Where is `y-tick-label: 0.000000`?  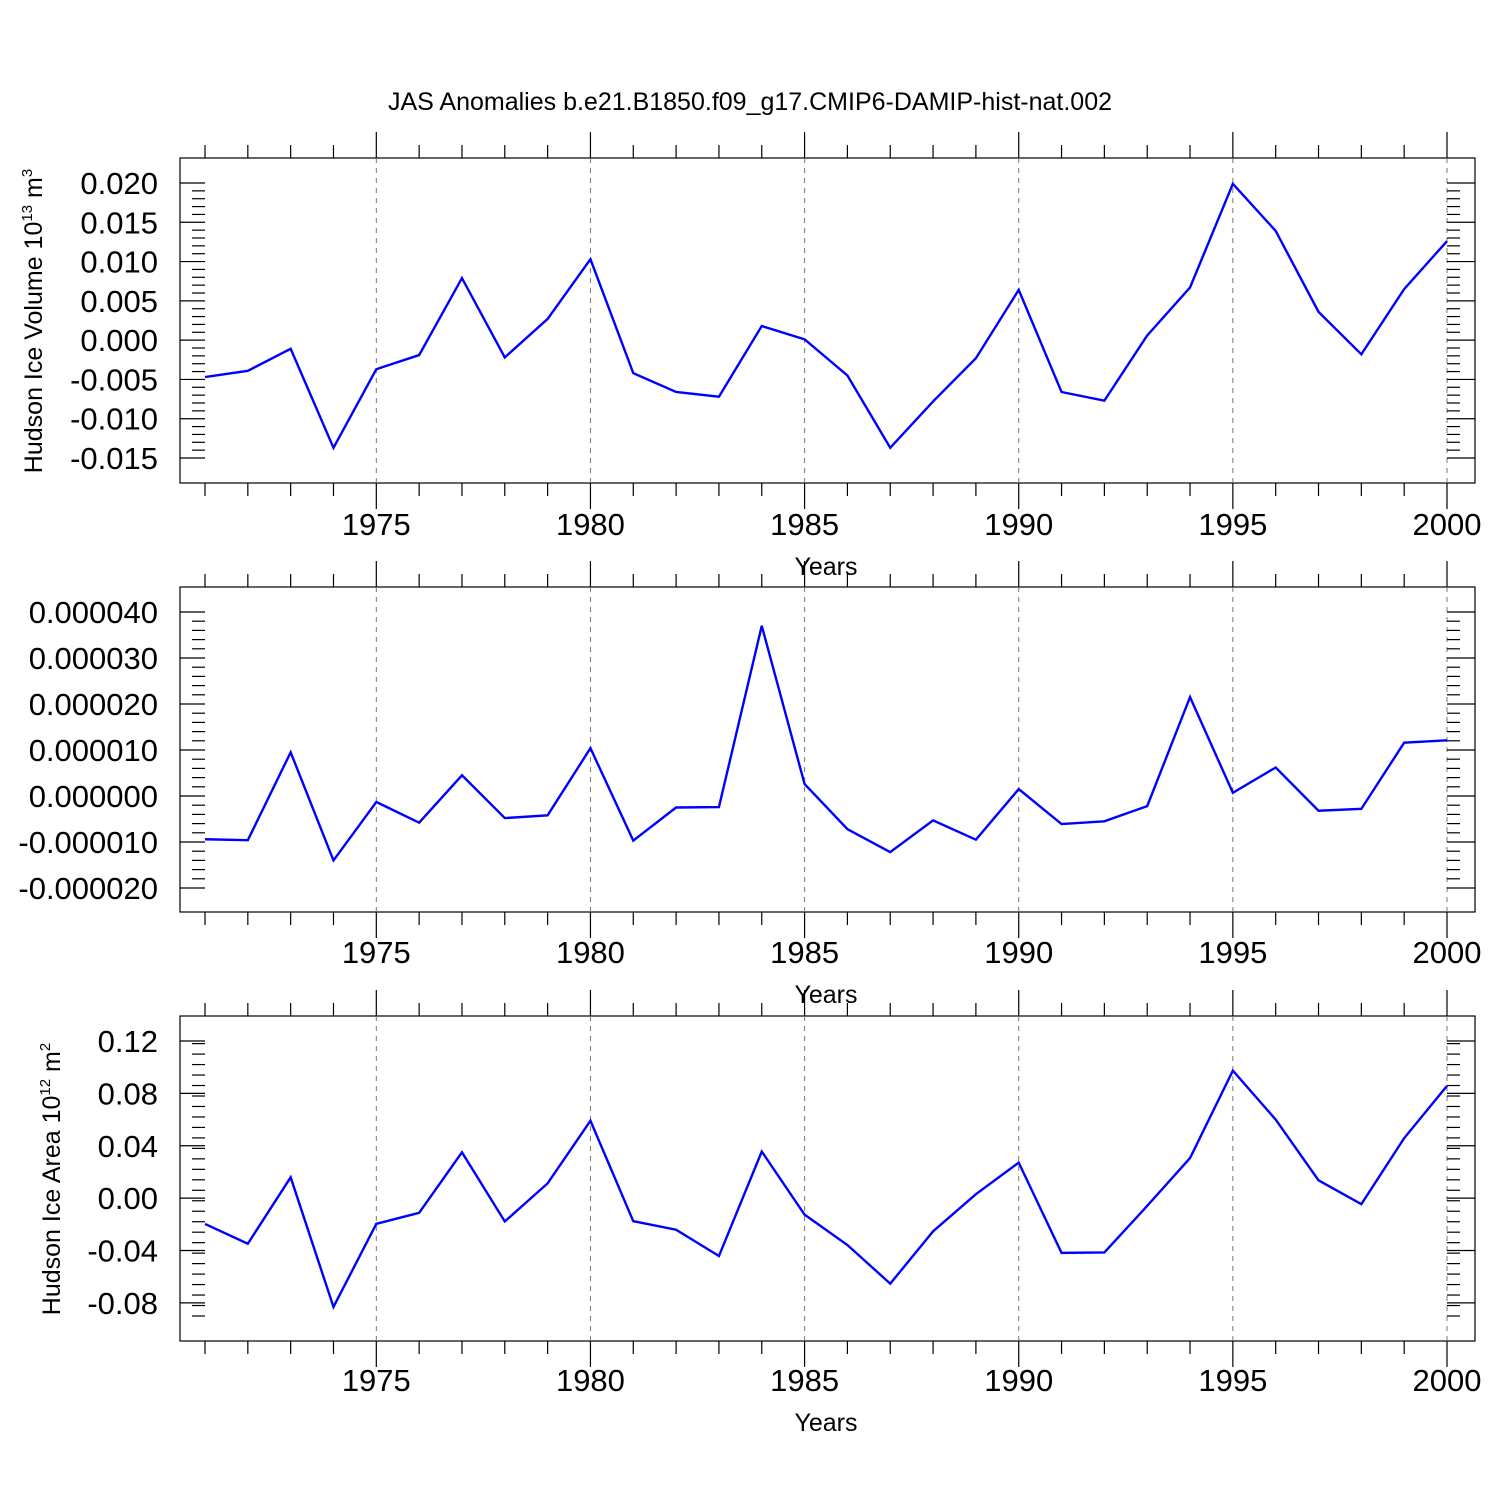
y-tick-label: 0.000000 is located at coordinates (93, 796).